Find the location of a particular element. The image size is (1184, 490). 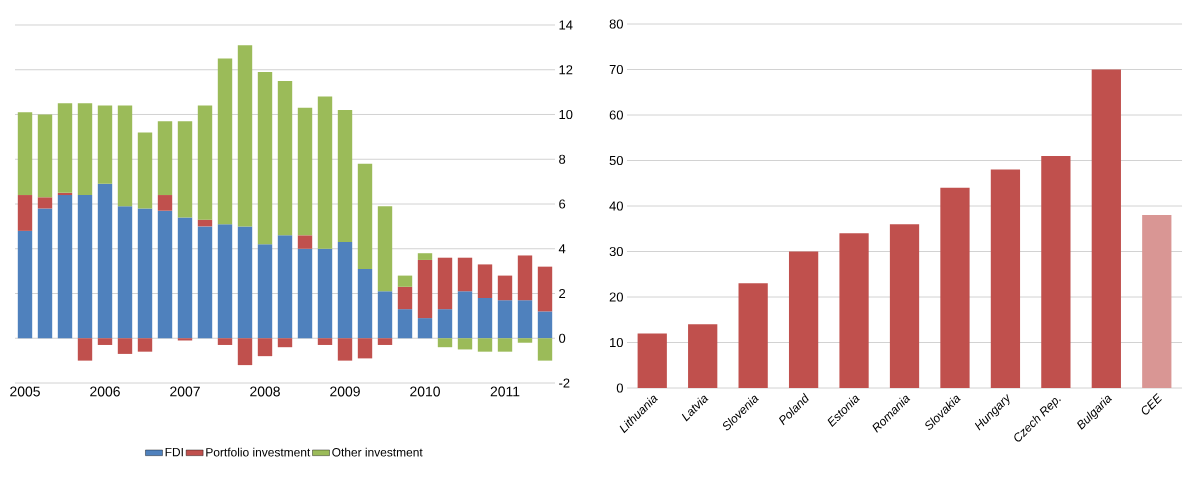

x-tick-label: 2010 is located at coordinates (425, 391).